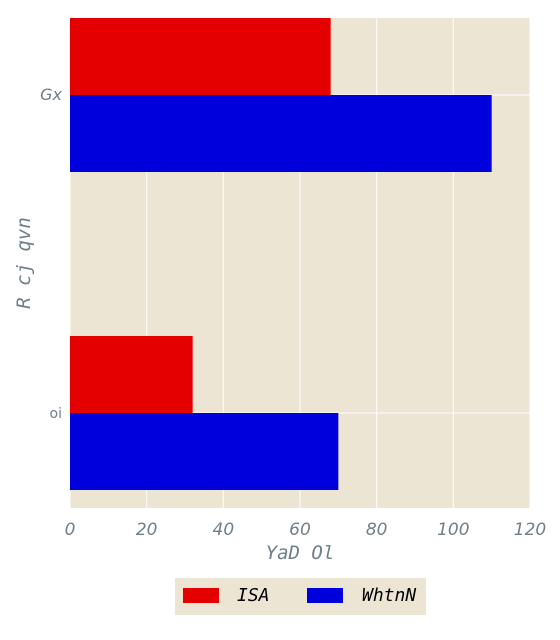 This screenshot has width=560, height=640. I want to click on bar-whtnn-gx, so click(281, 133).